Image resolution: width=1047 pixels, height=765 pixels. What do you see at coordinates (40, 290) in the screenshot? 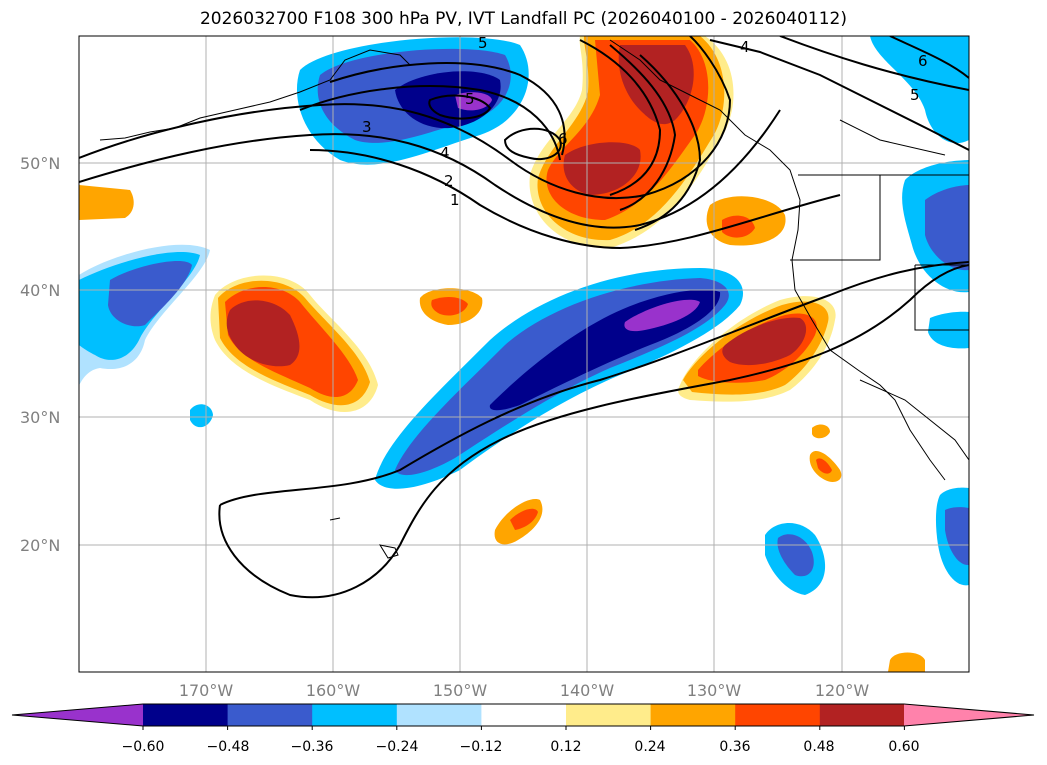
I see `lat-label: 40°N` at bounding box center [40, 290].